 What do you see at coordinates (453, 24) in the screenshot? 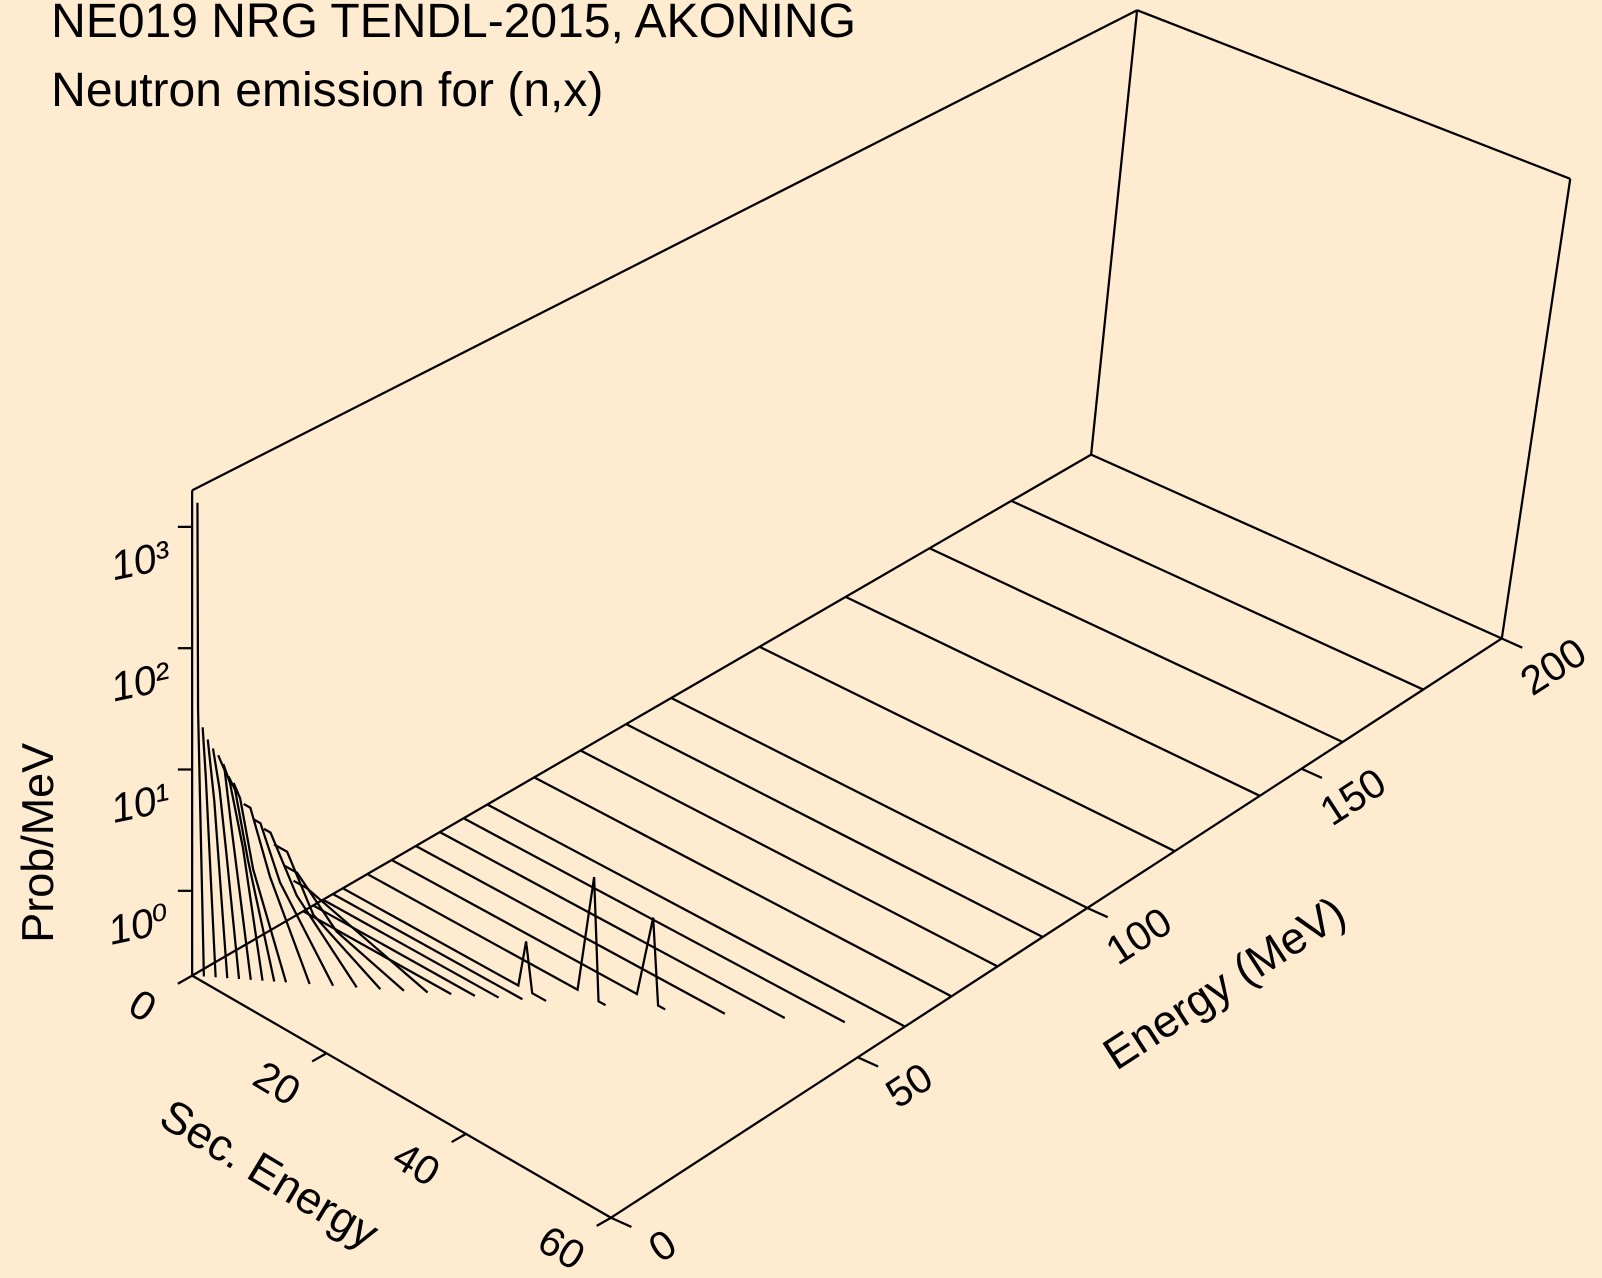
I see `chart-title: NE019 NRG TENDL-2015, AKONING` at bounding box center [453, 24].